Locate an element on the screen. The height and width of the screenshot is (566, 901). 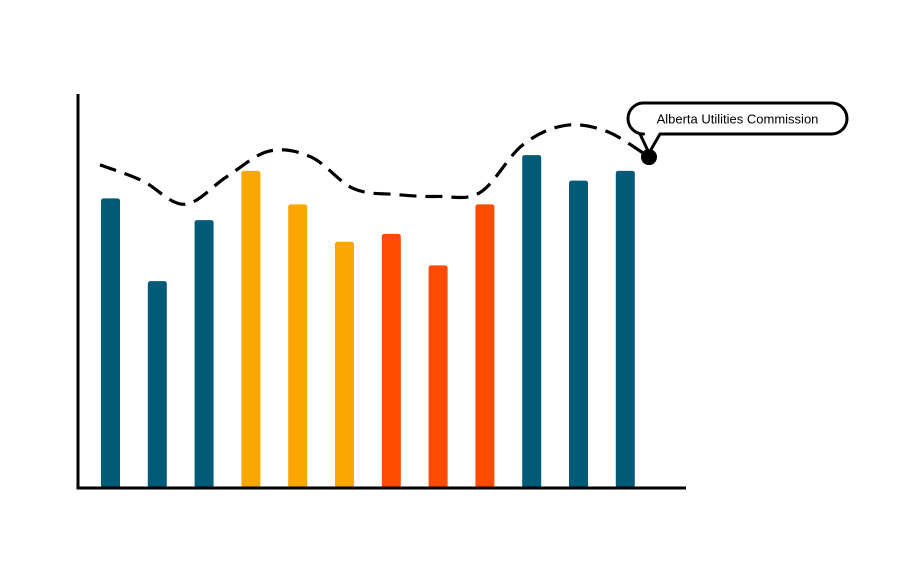
trend-endpoint-marker is located at coordinates (649, 157).